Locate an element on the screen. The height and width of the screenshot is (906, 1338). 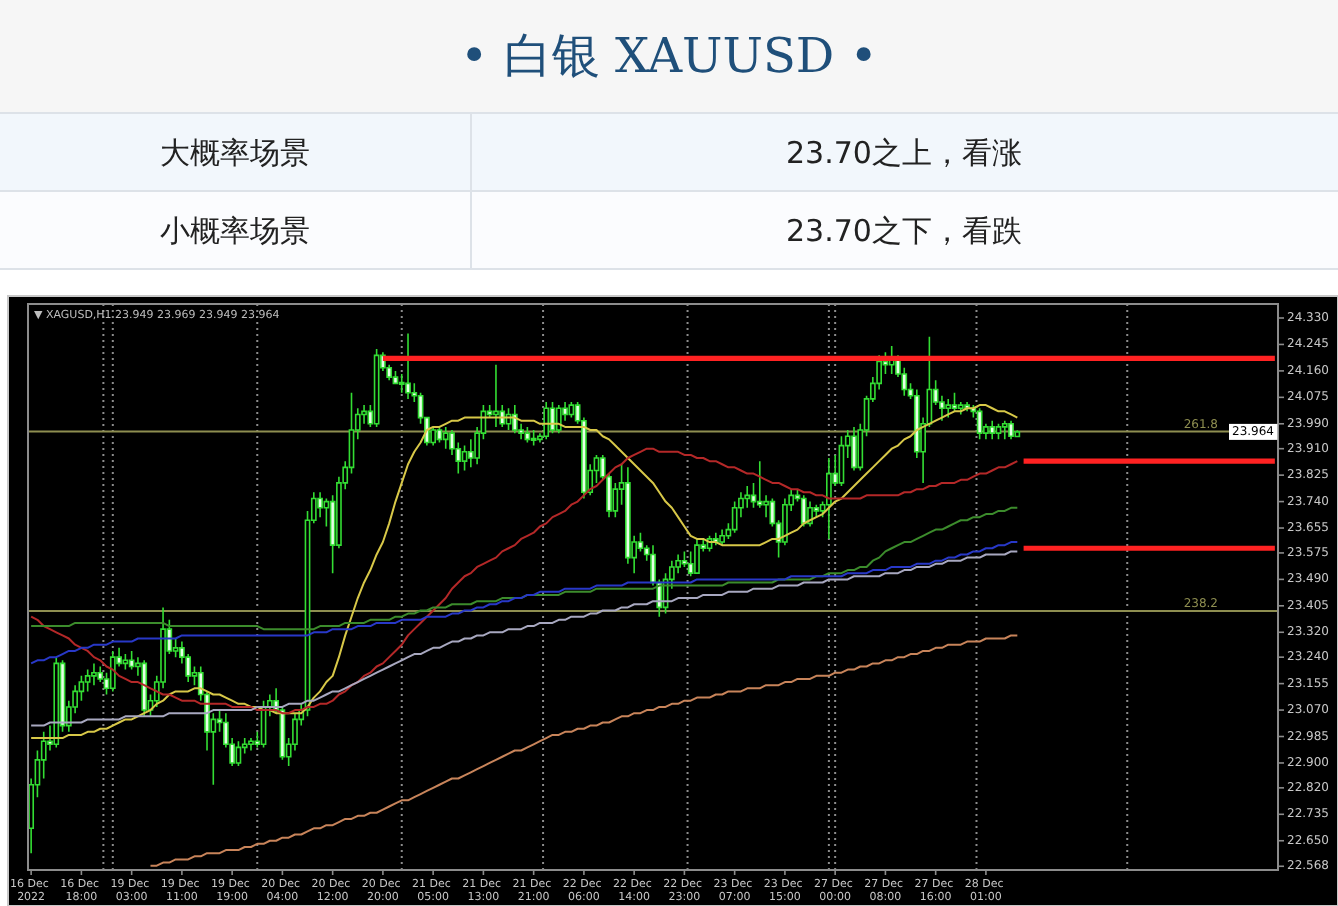
text: 小概率场景 is located at coordinates (235, 231).